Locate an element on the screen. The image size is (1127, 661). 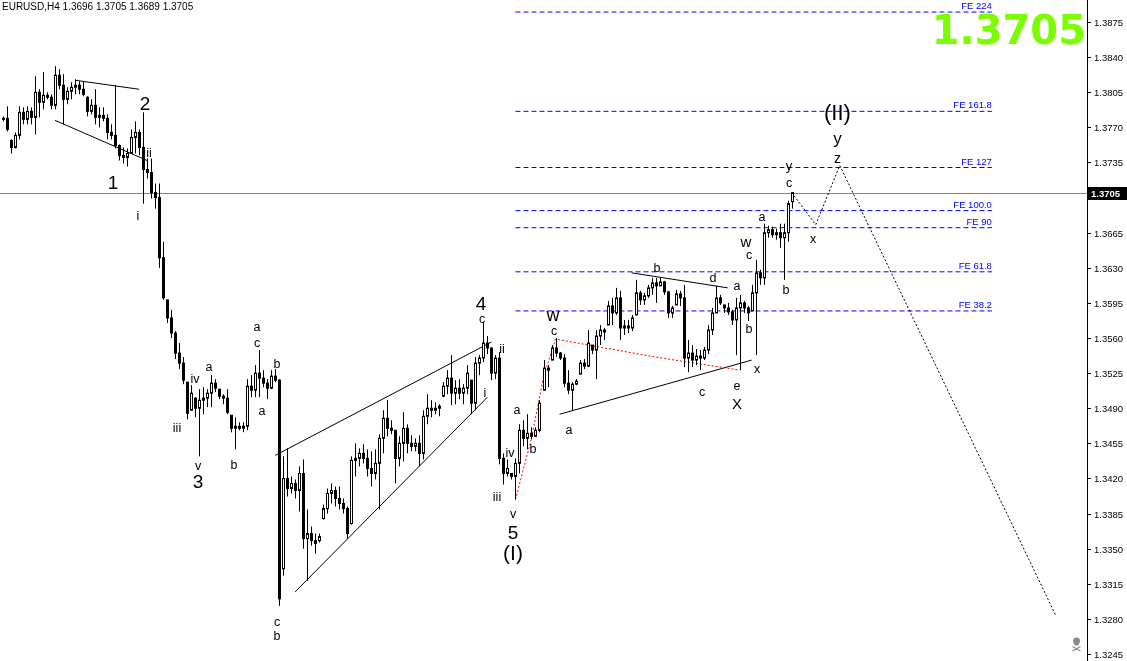
y-tick-label: 1.3245 is located at coordinates (1109, 654).